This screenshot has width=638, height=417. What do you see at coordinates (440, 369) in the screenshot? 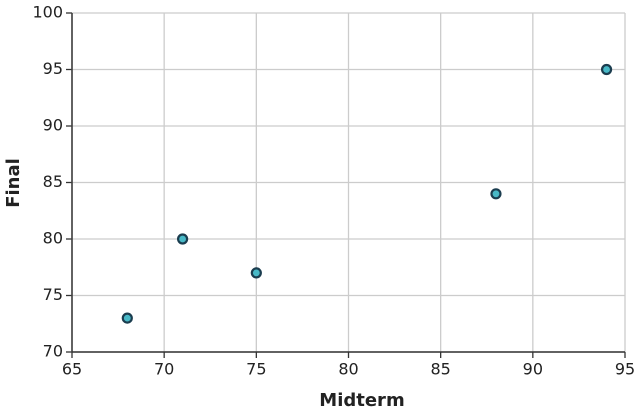
I see `x-tick-label: 85` at bounding box center [440, 369].